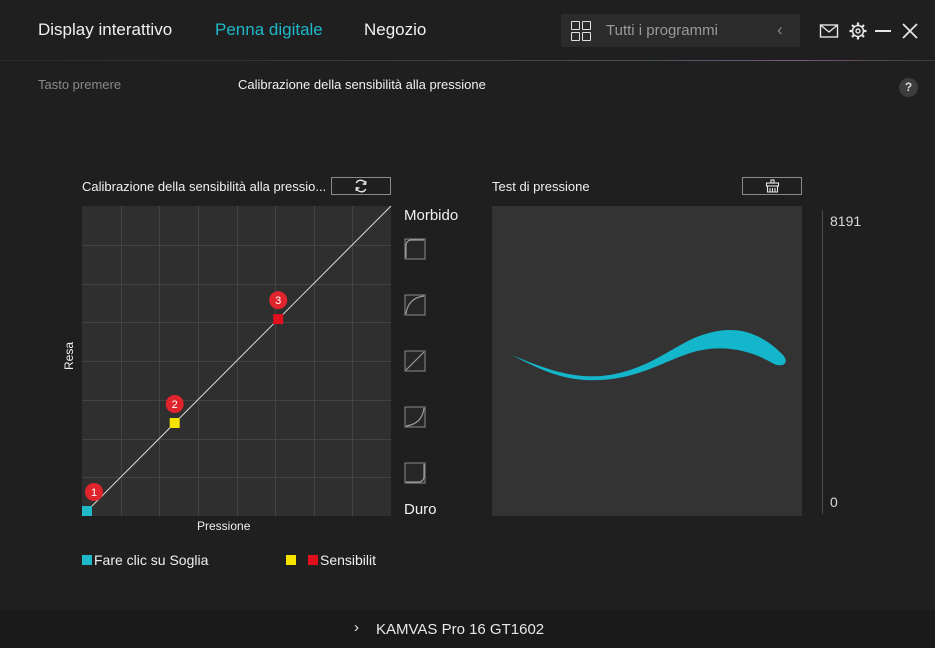 Image resolution: width=935 pixels, height=648 pixels. What do you see at coordinates (581, 31) in the screenshot?
I see `apps-grid-icon` at bounding box center [581, 31].